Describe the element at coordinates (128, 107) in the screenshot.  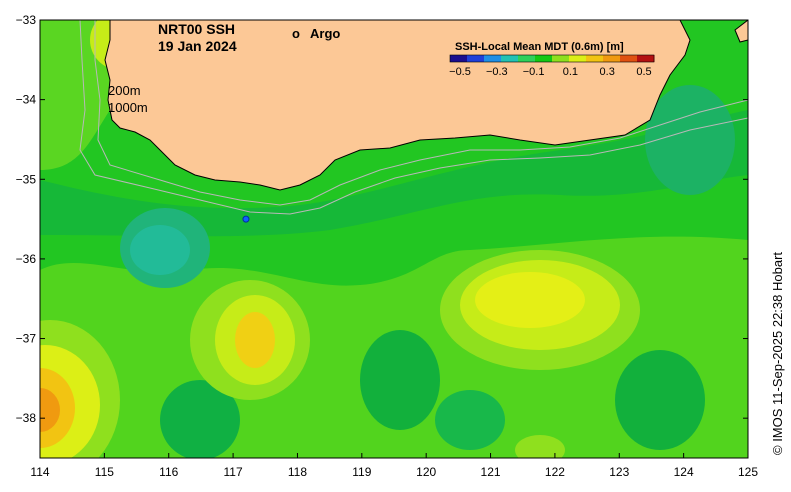
I see `contour-label-1000m: 1000m` at that location.